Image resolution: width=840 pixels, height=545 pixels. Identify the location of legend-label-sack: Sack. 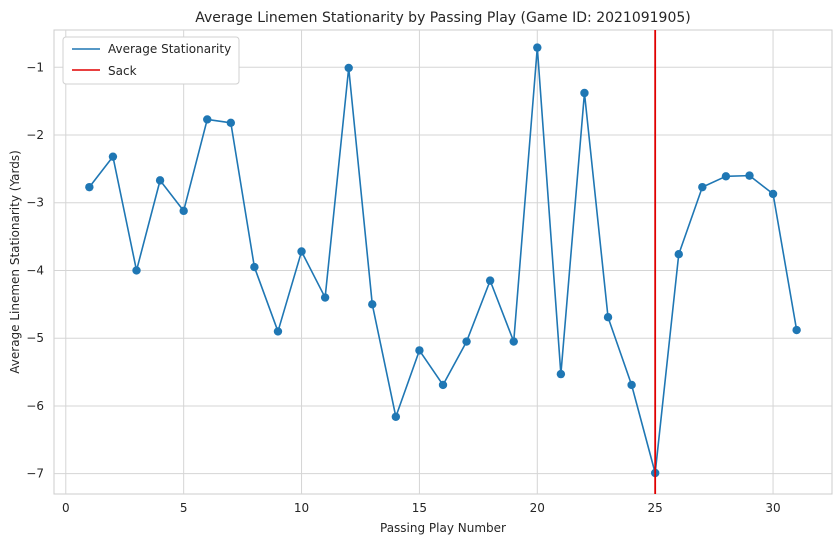
(122, 71).